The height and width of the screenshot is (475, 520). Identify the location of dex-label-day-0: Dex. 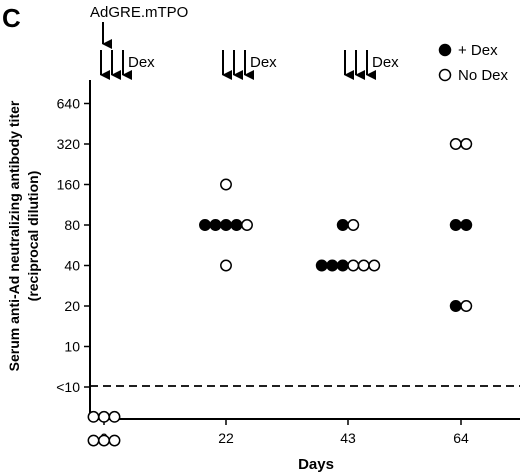
(141, 62).